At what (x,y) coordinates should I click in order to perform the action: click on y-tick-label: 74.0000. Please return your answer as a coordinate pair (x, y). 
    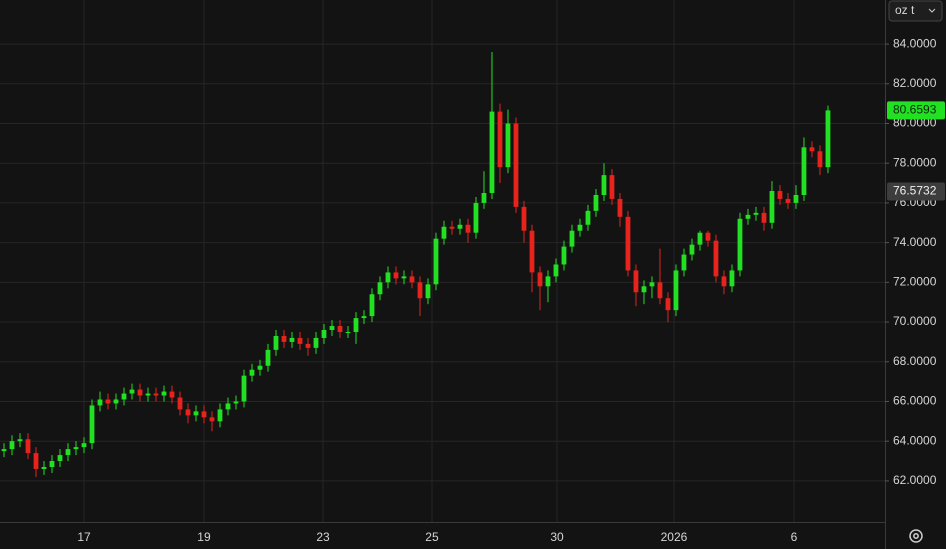
    Looking at the image, I should click on (915, 242).